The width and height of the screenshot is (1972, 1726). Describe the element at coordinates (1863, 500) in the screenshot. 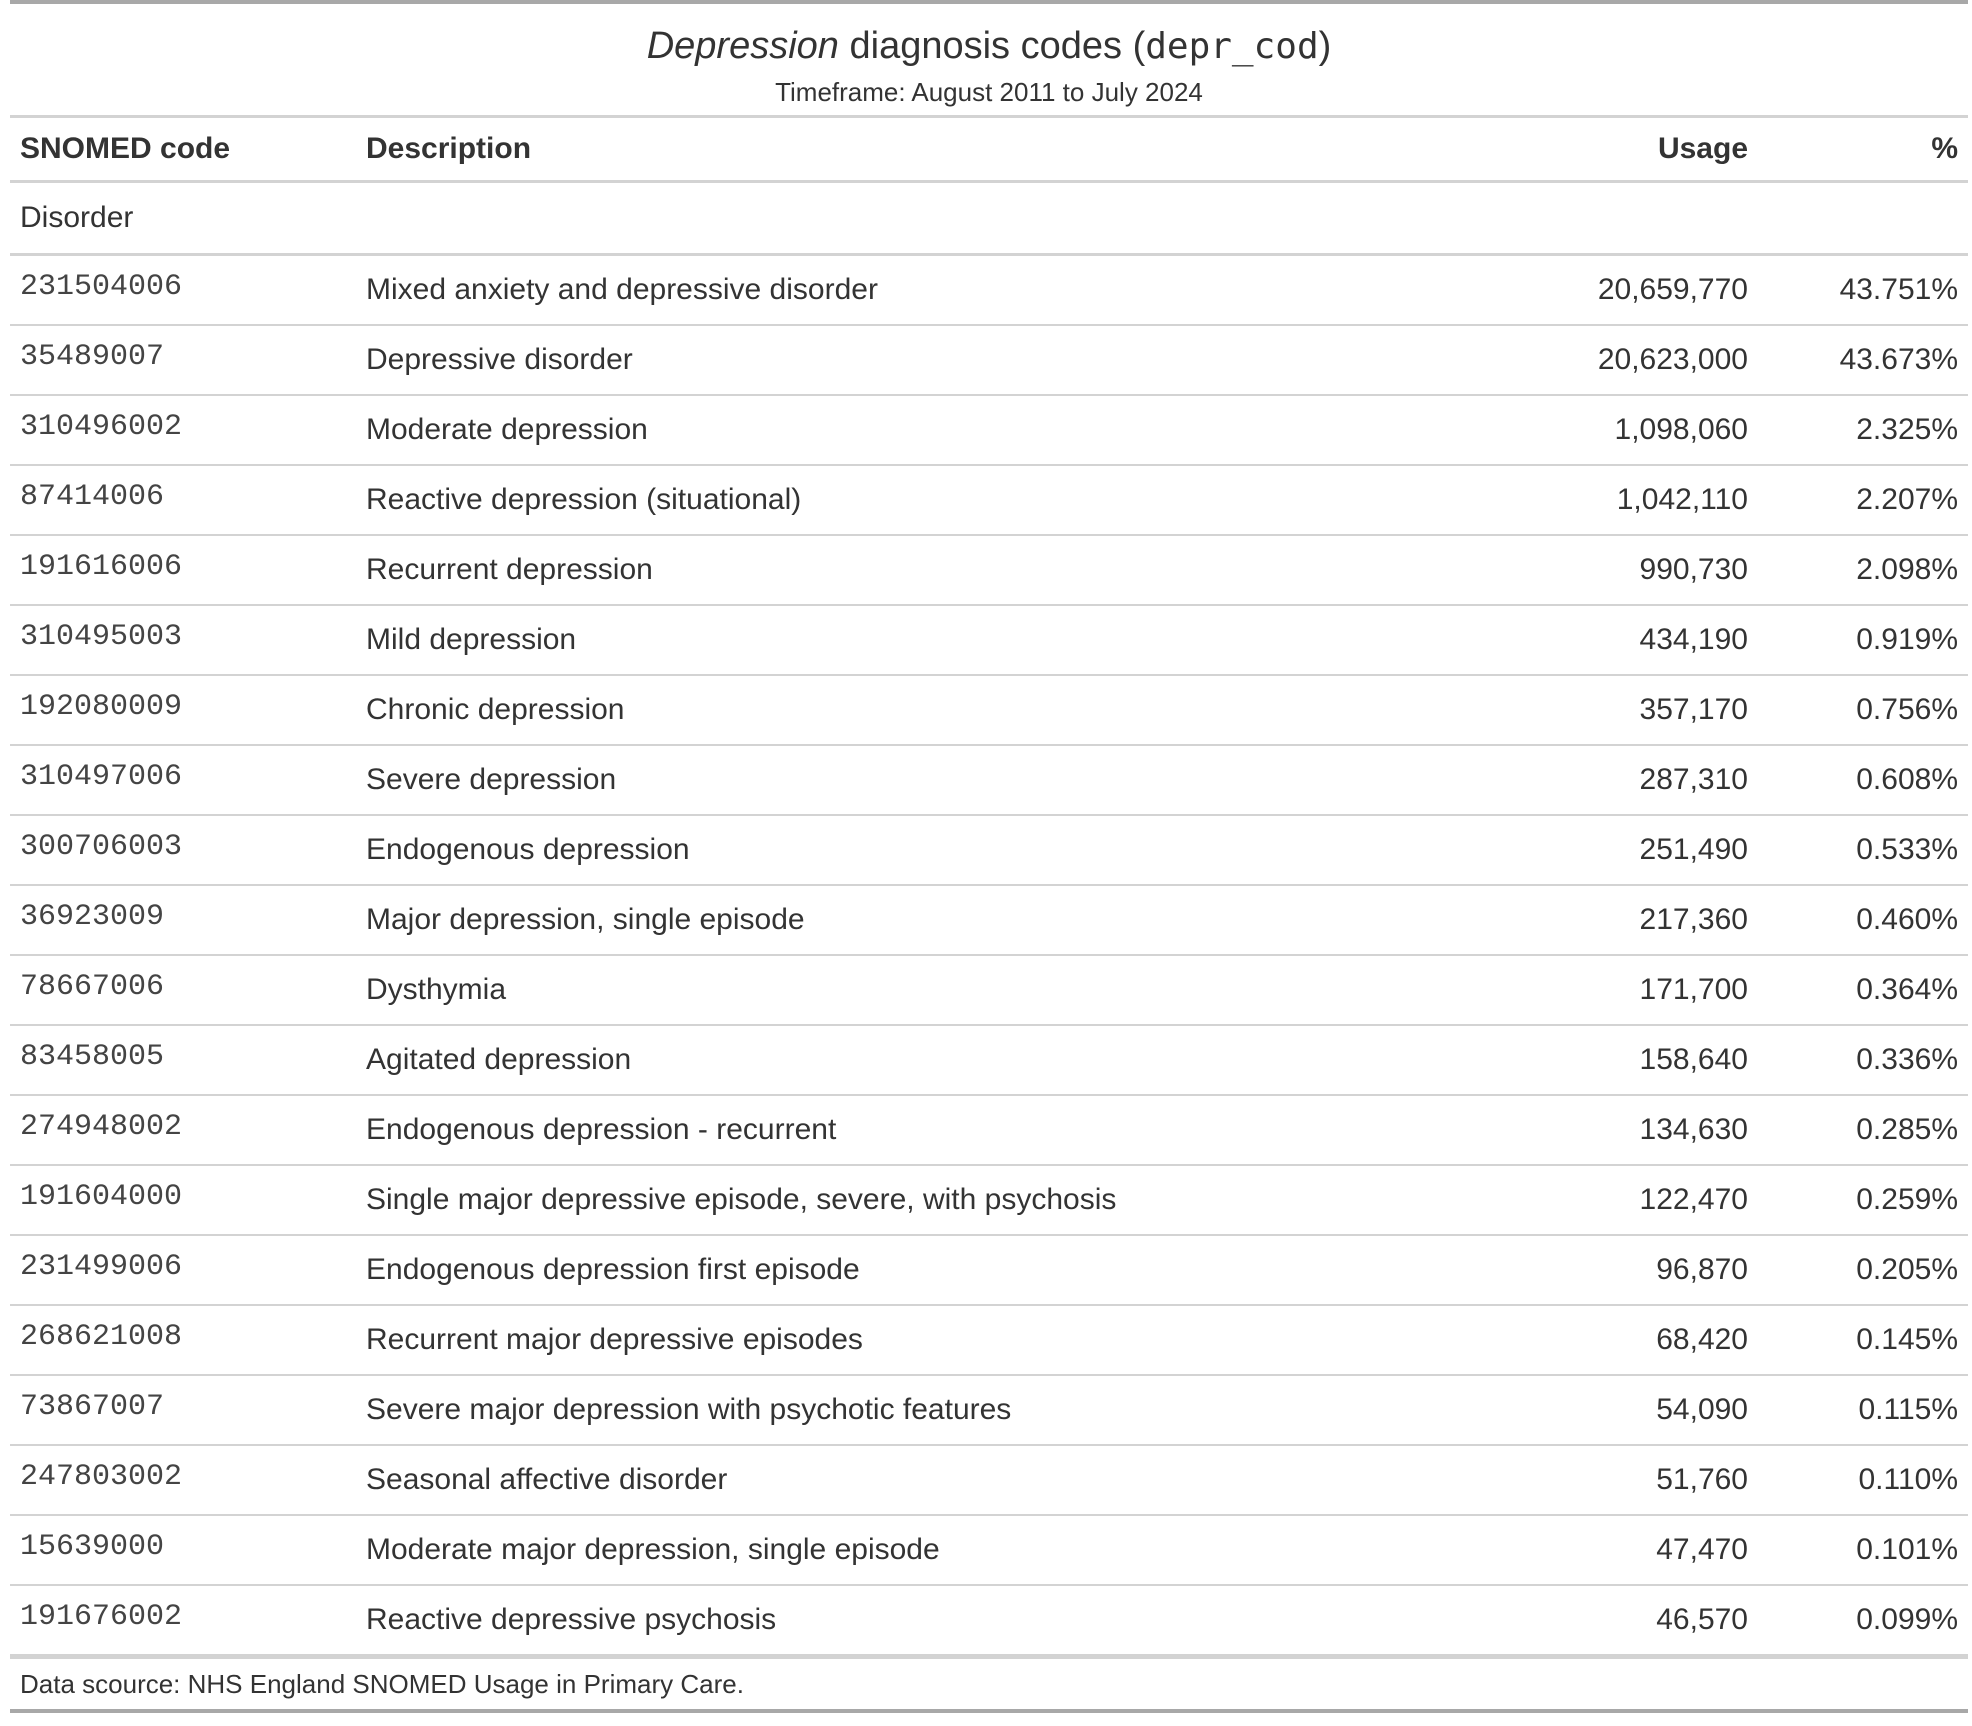

I see `cell-percent: 2.207%` at that location.